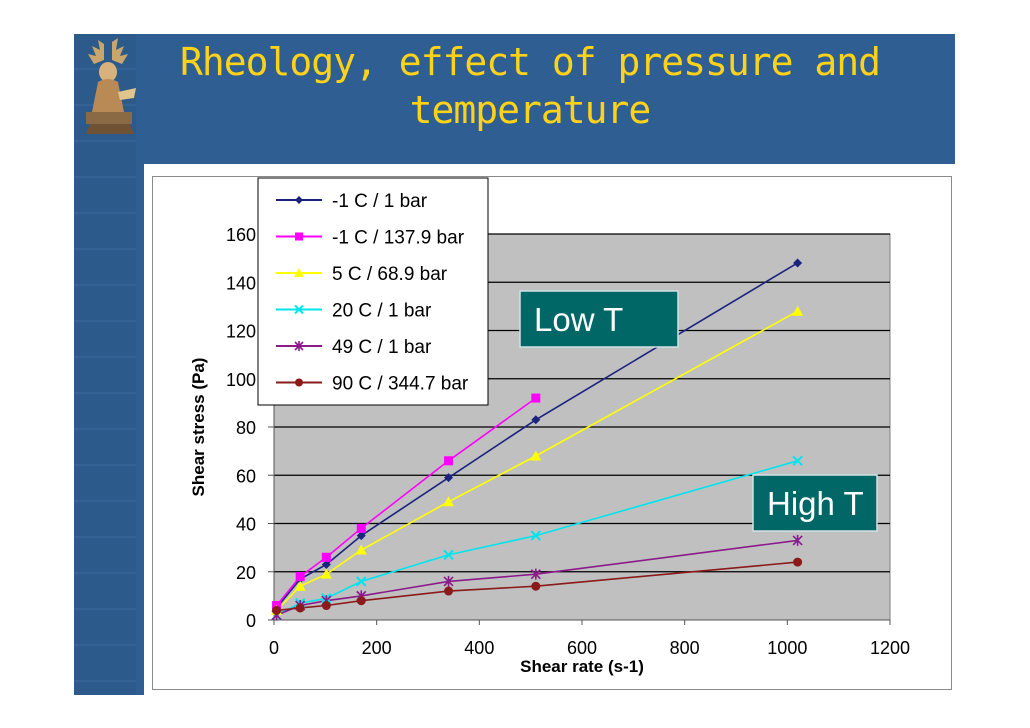 The image size is (1030, 728). Describe the element at coordinates (479, 648) in the screenshot. I see `x-tick-label: 400` at that location.